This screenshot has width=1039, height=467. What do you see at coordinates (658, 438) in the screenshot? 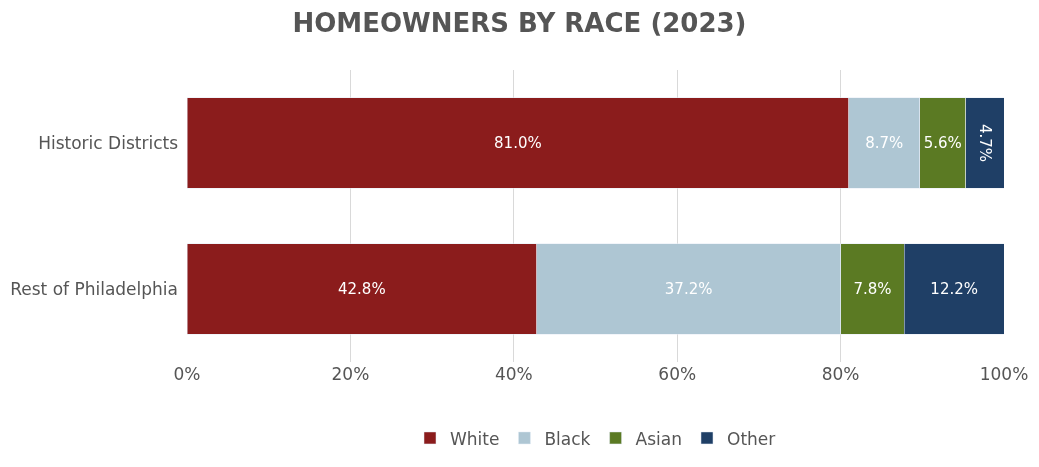
I see `legend-label: Asian` at bounding box center [658, 438].